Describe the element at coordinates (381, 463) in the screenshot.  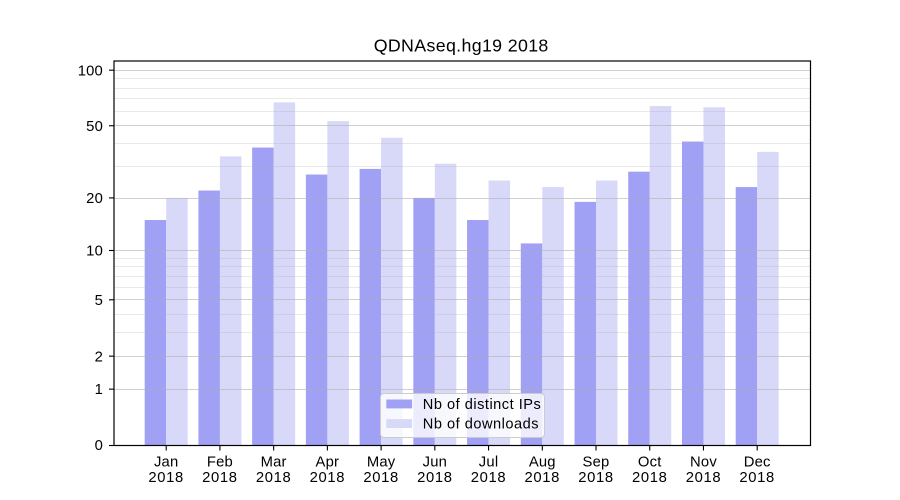
I see `svg-text: May` at that location.